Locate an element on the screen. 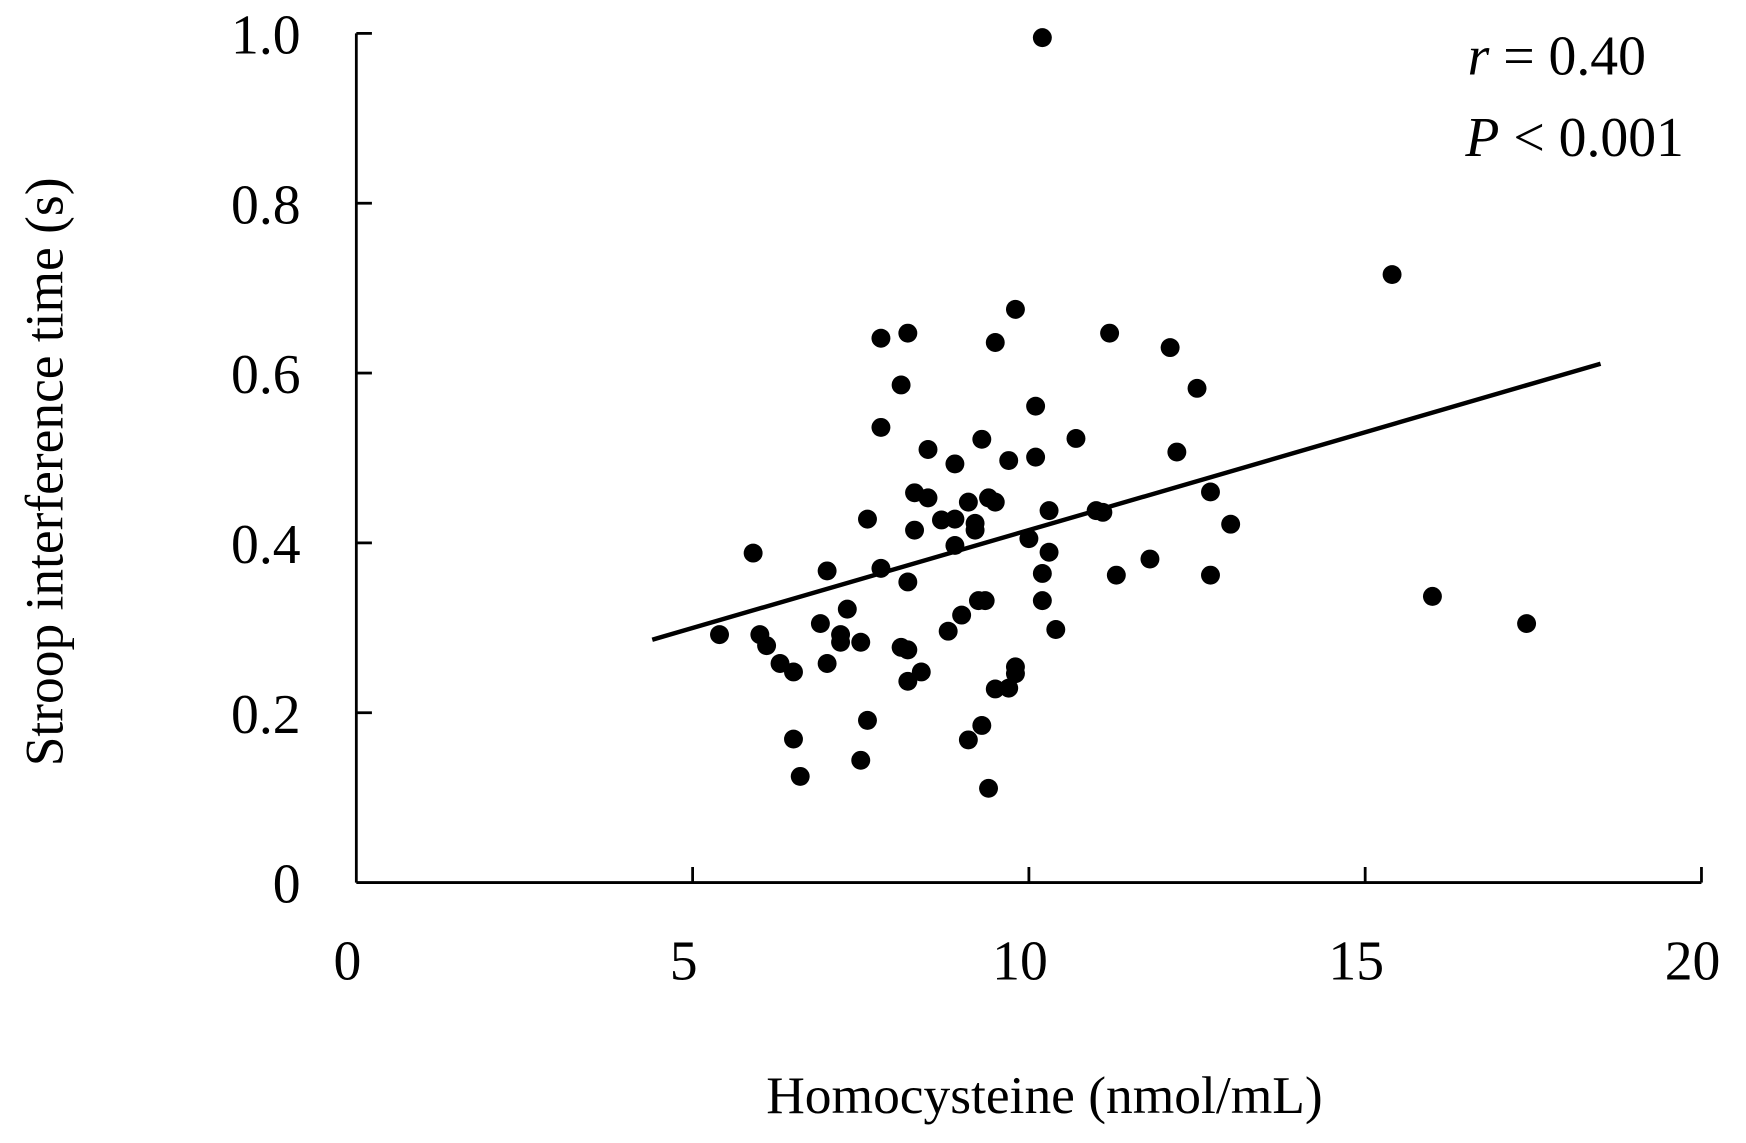 The image size is (1746, 1143). y-axis-title: Stroop interference time (s) is located at coordinates (44, 472).